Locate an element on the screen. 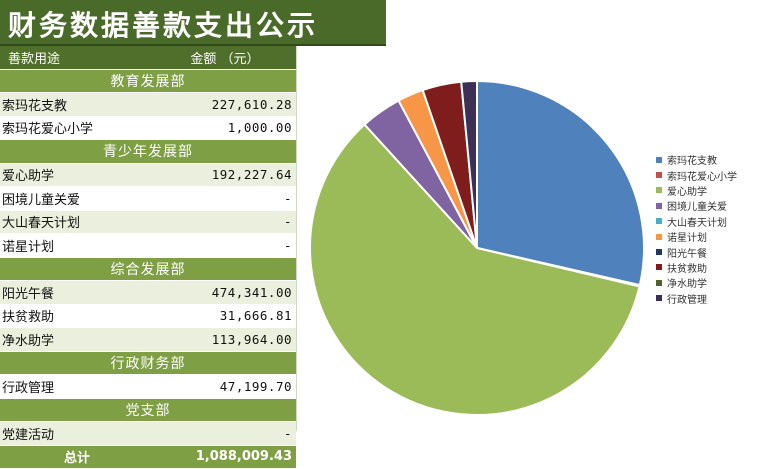 The width and height of the screenshot is (764, 469). table-row: 党建活动- is located at coordinates (148, 434).